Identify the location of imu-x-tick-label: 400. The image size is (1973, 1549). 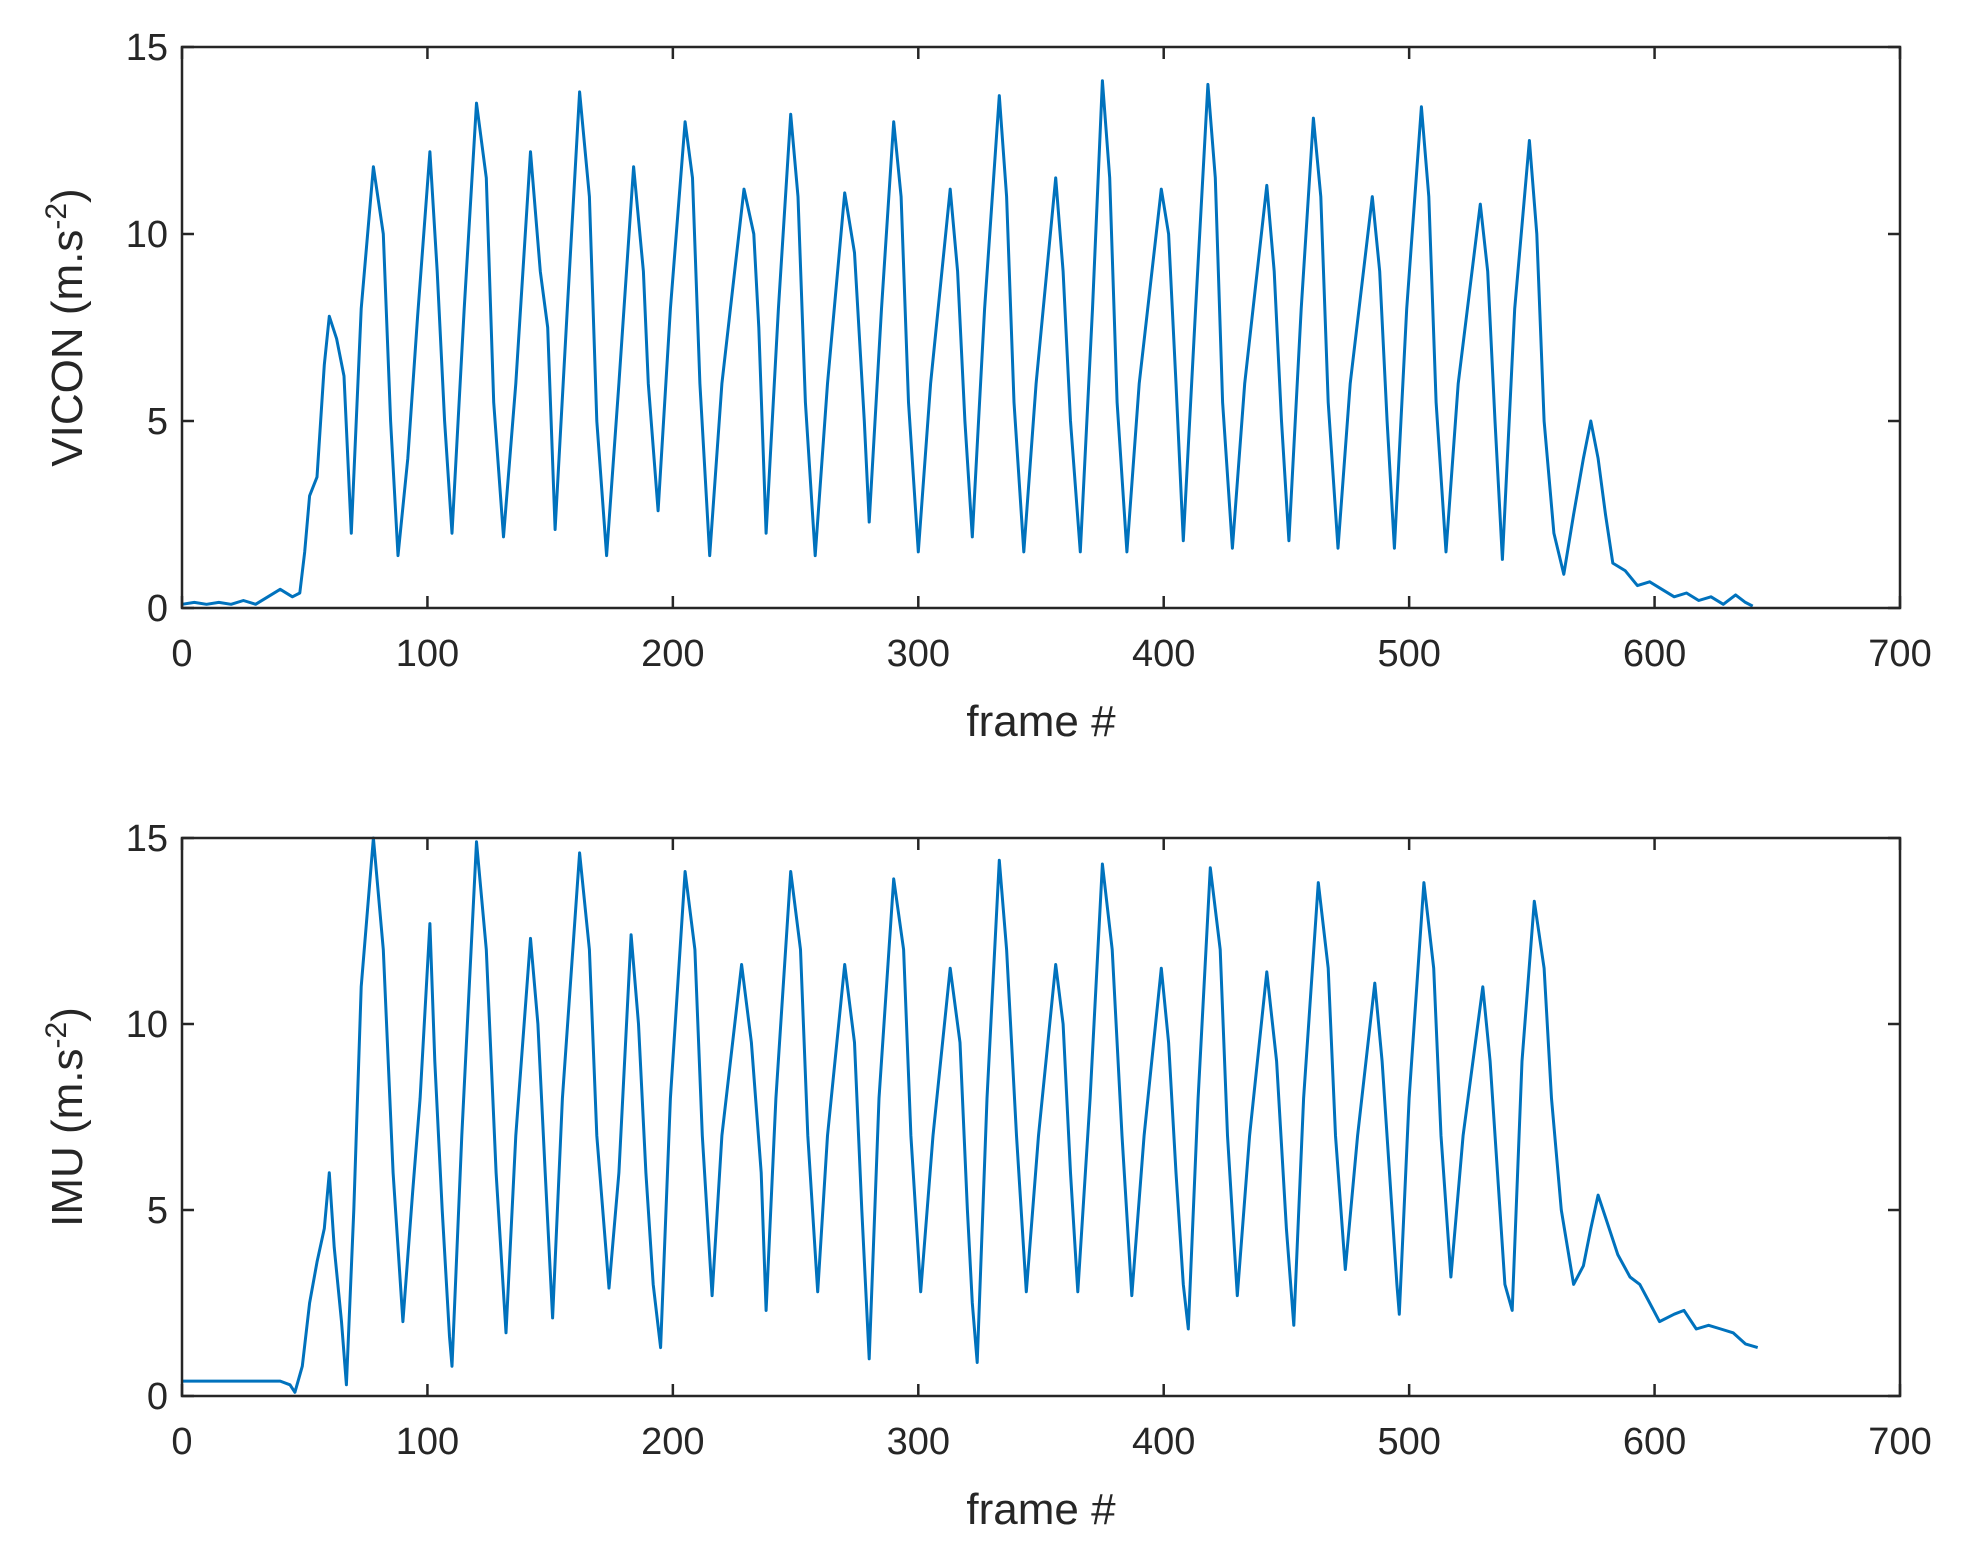
(1163, 1442).